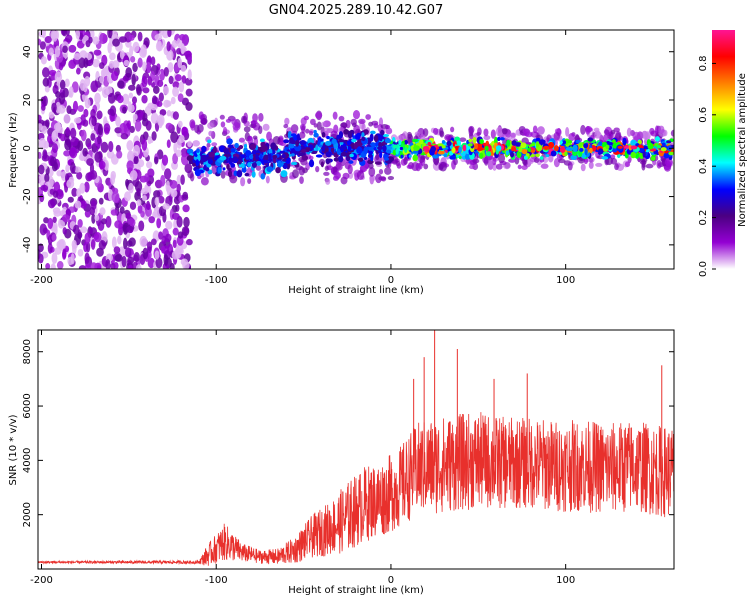 This screenshot has height=600, width=750. What do you see at coordinates (703, 218) in the screenshot?
I see `colorbar-tick-label: 0.2` at bounding box center [703, 218].